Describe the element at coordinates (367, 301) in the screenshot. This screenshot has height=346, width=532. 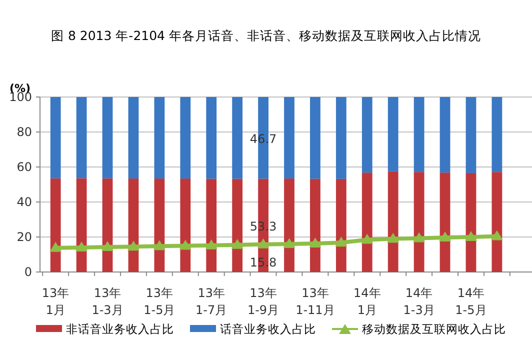
I see `x-tick-label: 14年 1月` at that location.